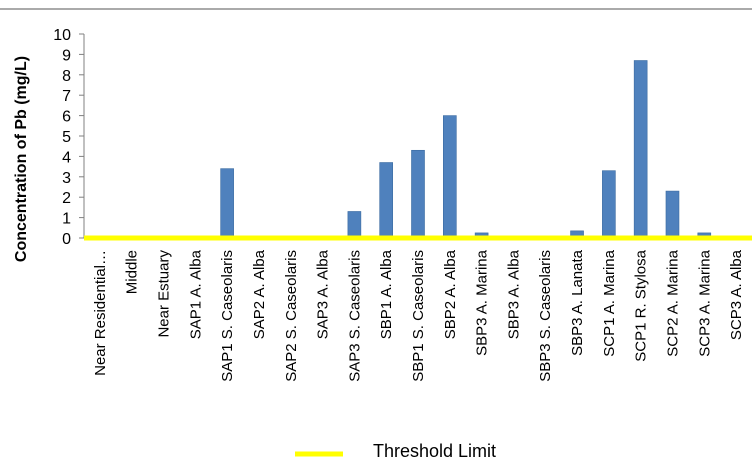 This screenshot has height=461, width=752. Describe the element at coordinates (450, 294) in the screenshot. I see `x-category-label: SBP2 A. Alba` at that location.